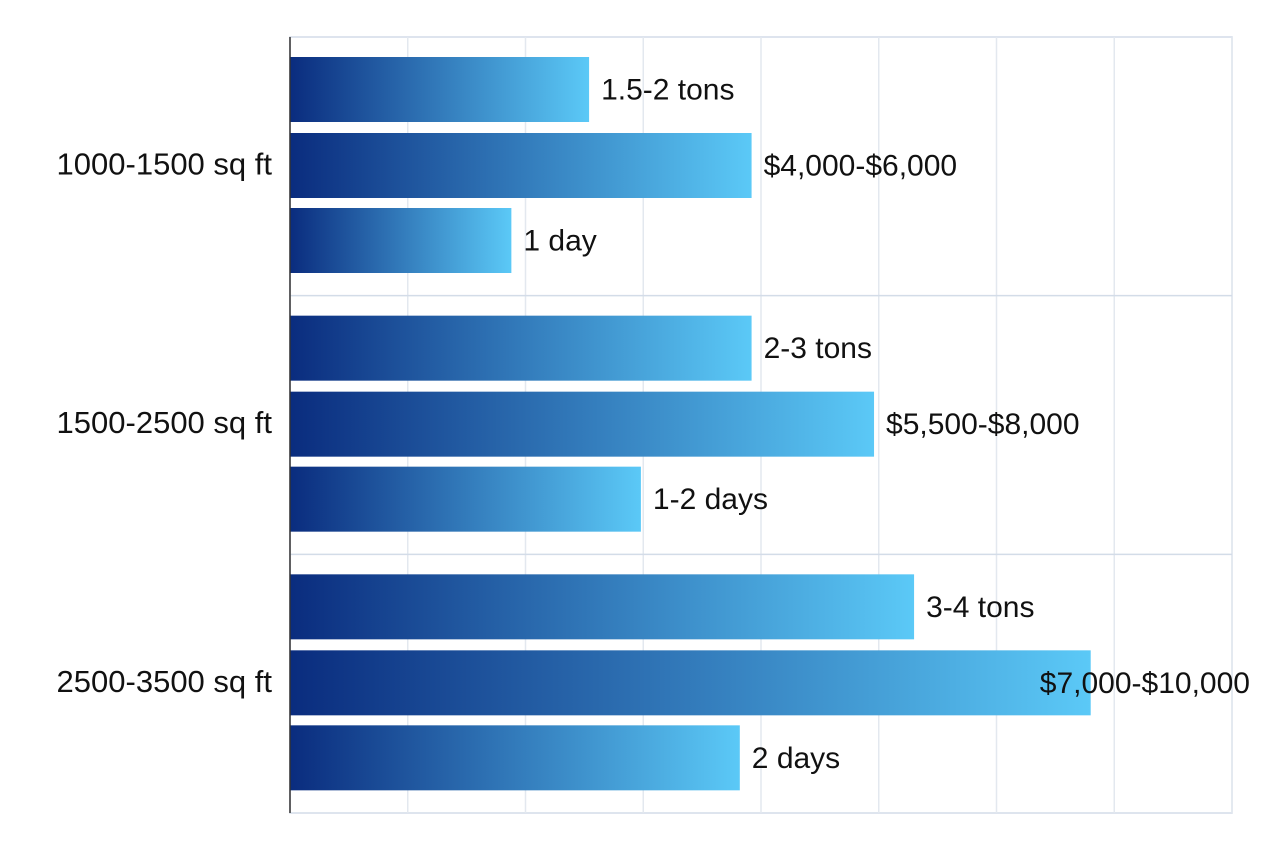  What do you see at coordinates (667, 89) in the screenshot?
I see `value-label: 1.5-2 tons` at bounding box center [667, 89].